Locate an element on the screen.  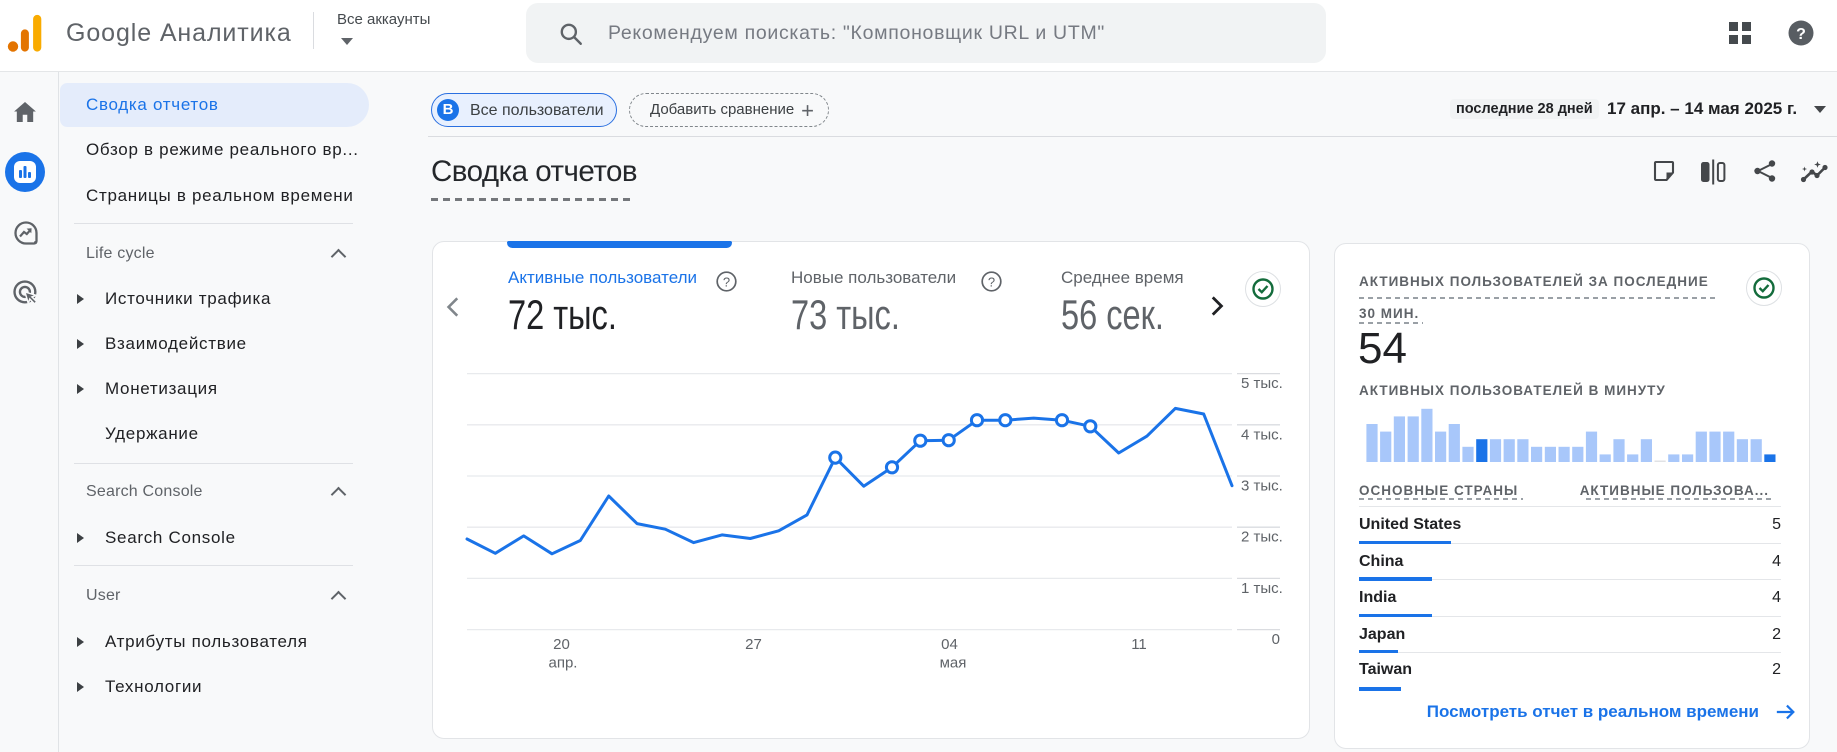
svg-text: 0 is located at coordinates (1276, 639).